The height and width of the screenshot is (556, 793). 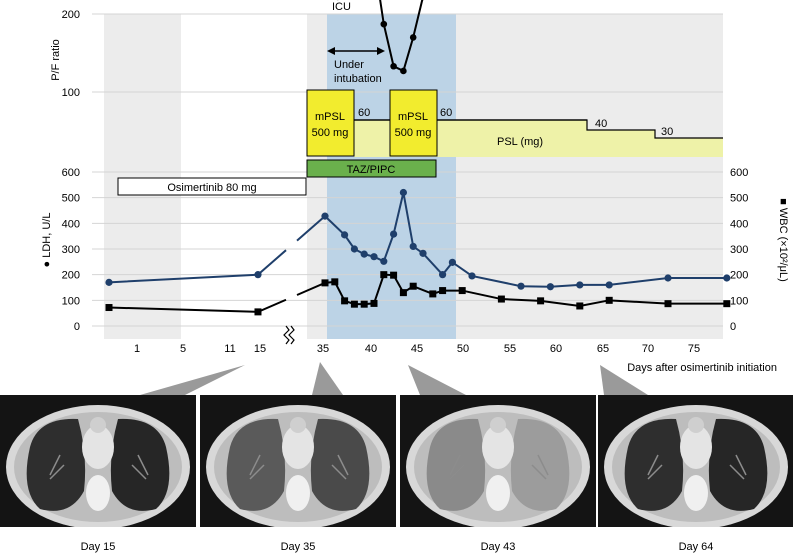 I want to click on x-axis-ticks: 1 5 11 15 35 40 45 50 55 60 65 70 75, so click(x=417, y=349).